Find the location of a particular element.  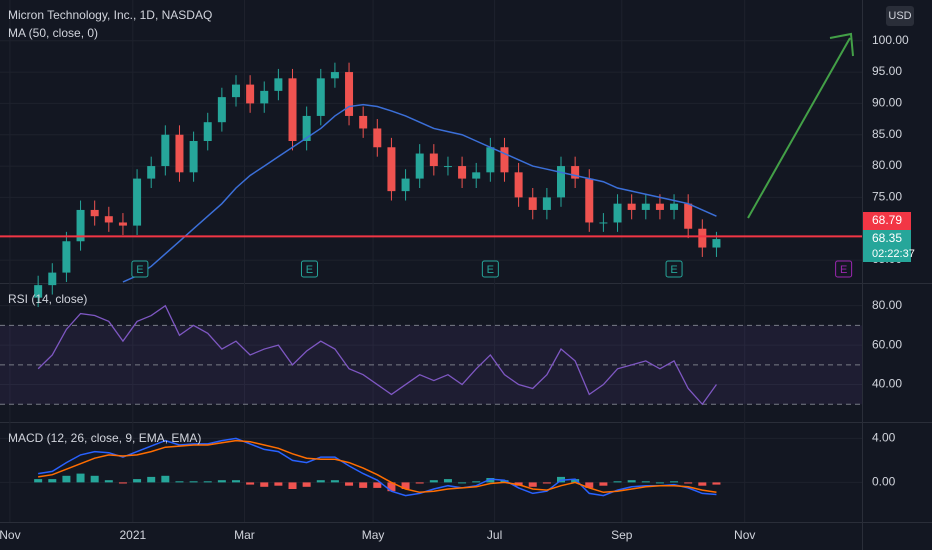

currency: USD is located at coordinates (899, 16).